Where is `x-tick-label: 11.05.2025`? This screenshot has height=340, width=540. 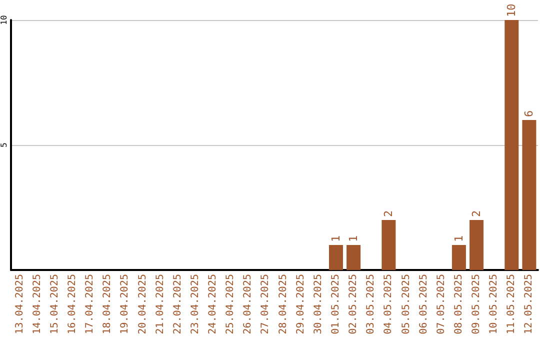
x-tick-label: 11.05.2025 is located at coordinates (512, 304).